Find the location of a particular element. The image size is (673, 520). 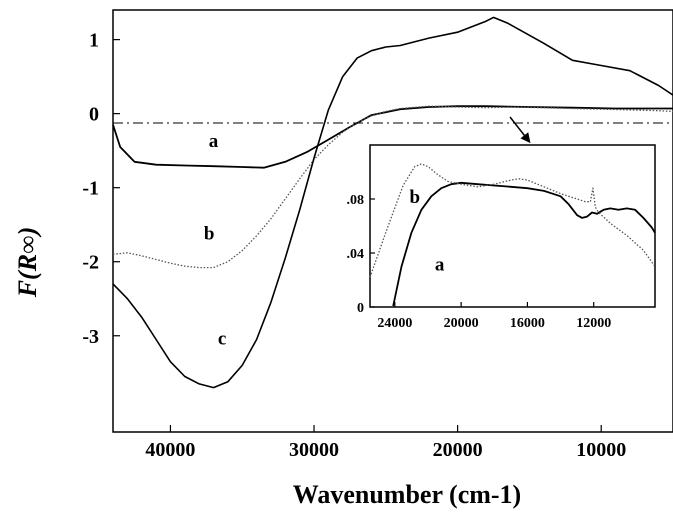

inset-x-tick-label-16000: 16000 is located at coordinates (527, 323).